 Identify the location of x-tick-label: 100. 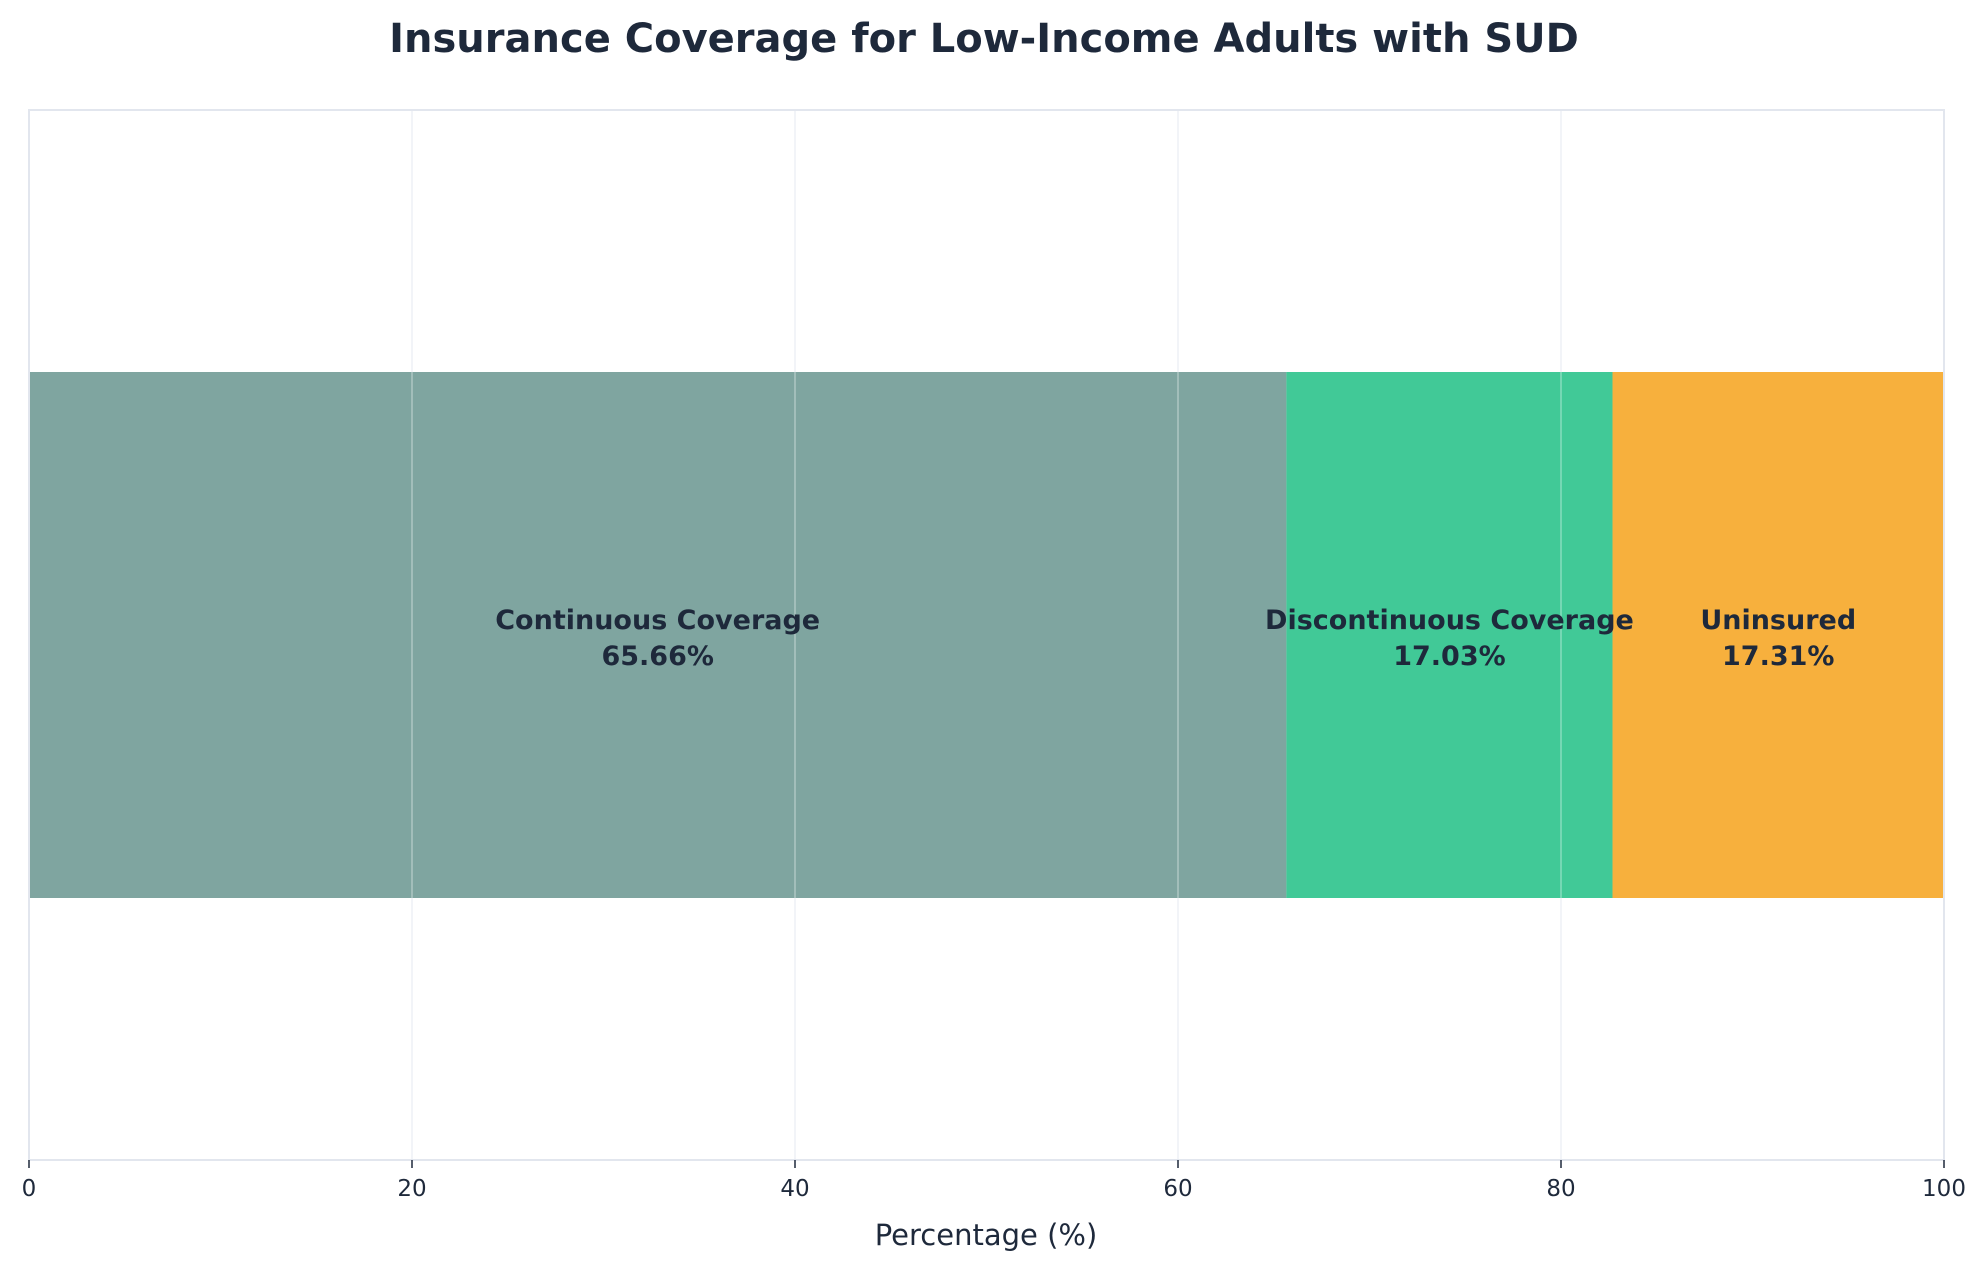
(1944, 1189).